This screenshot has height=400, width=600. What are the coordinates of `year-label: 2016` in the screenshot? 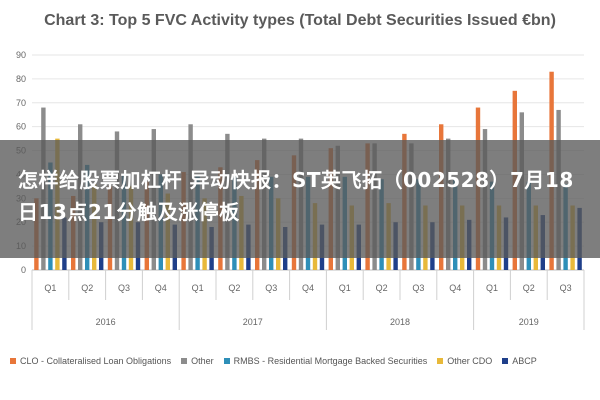 It's located at (106, 322).